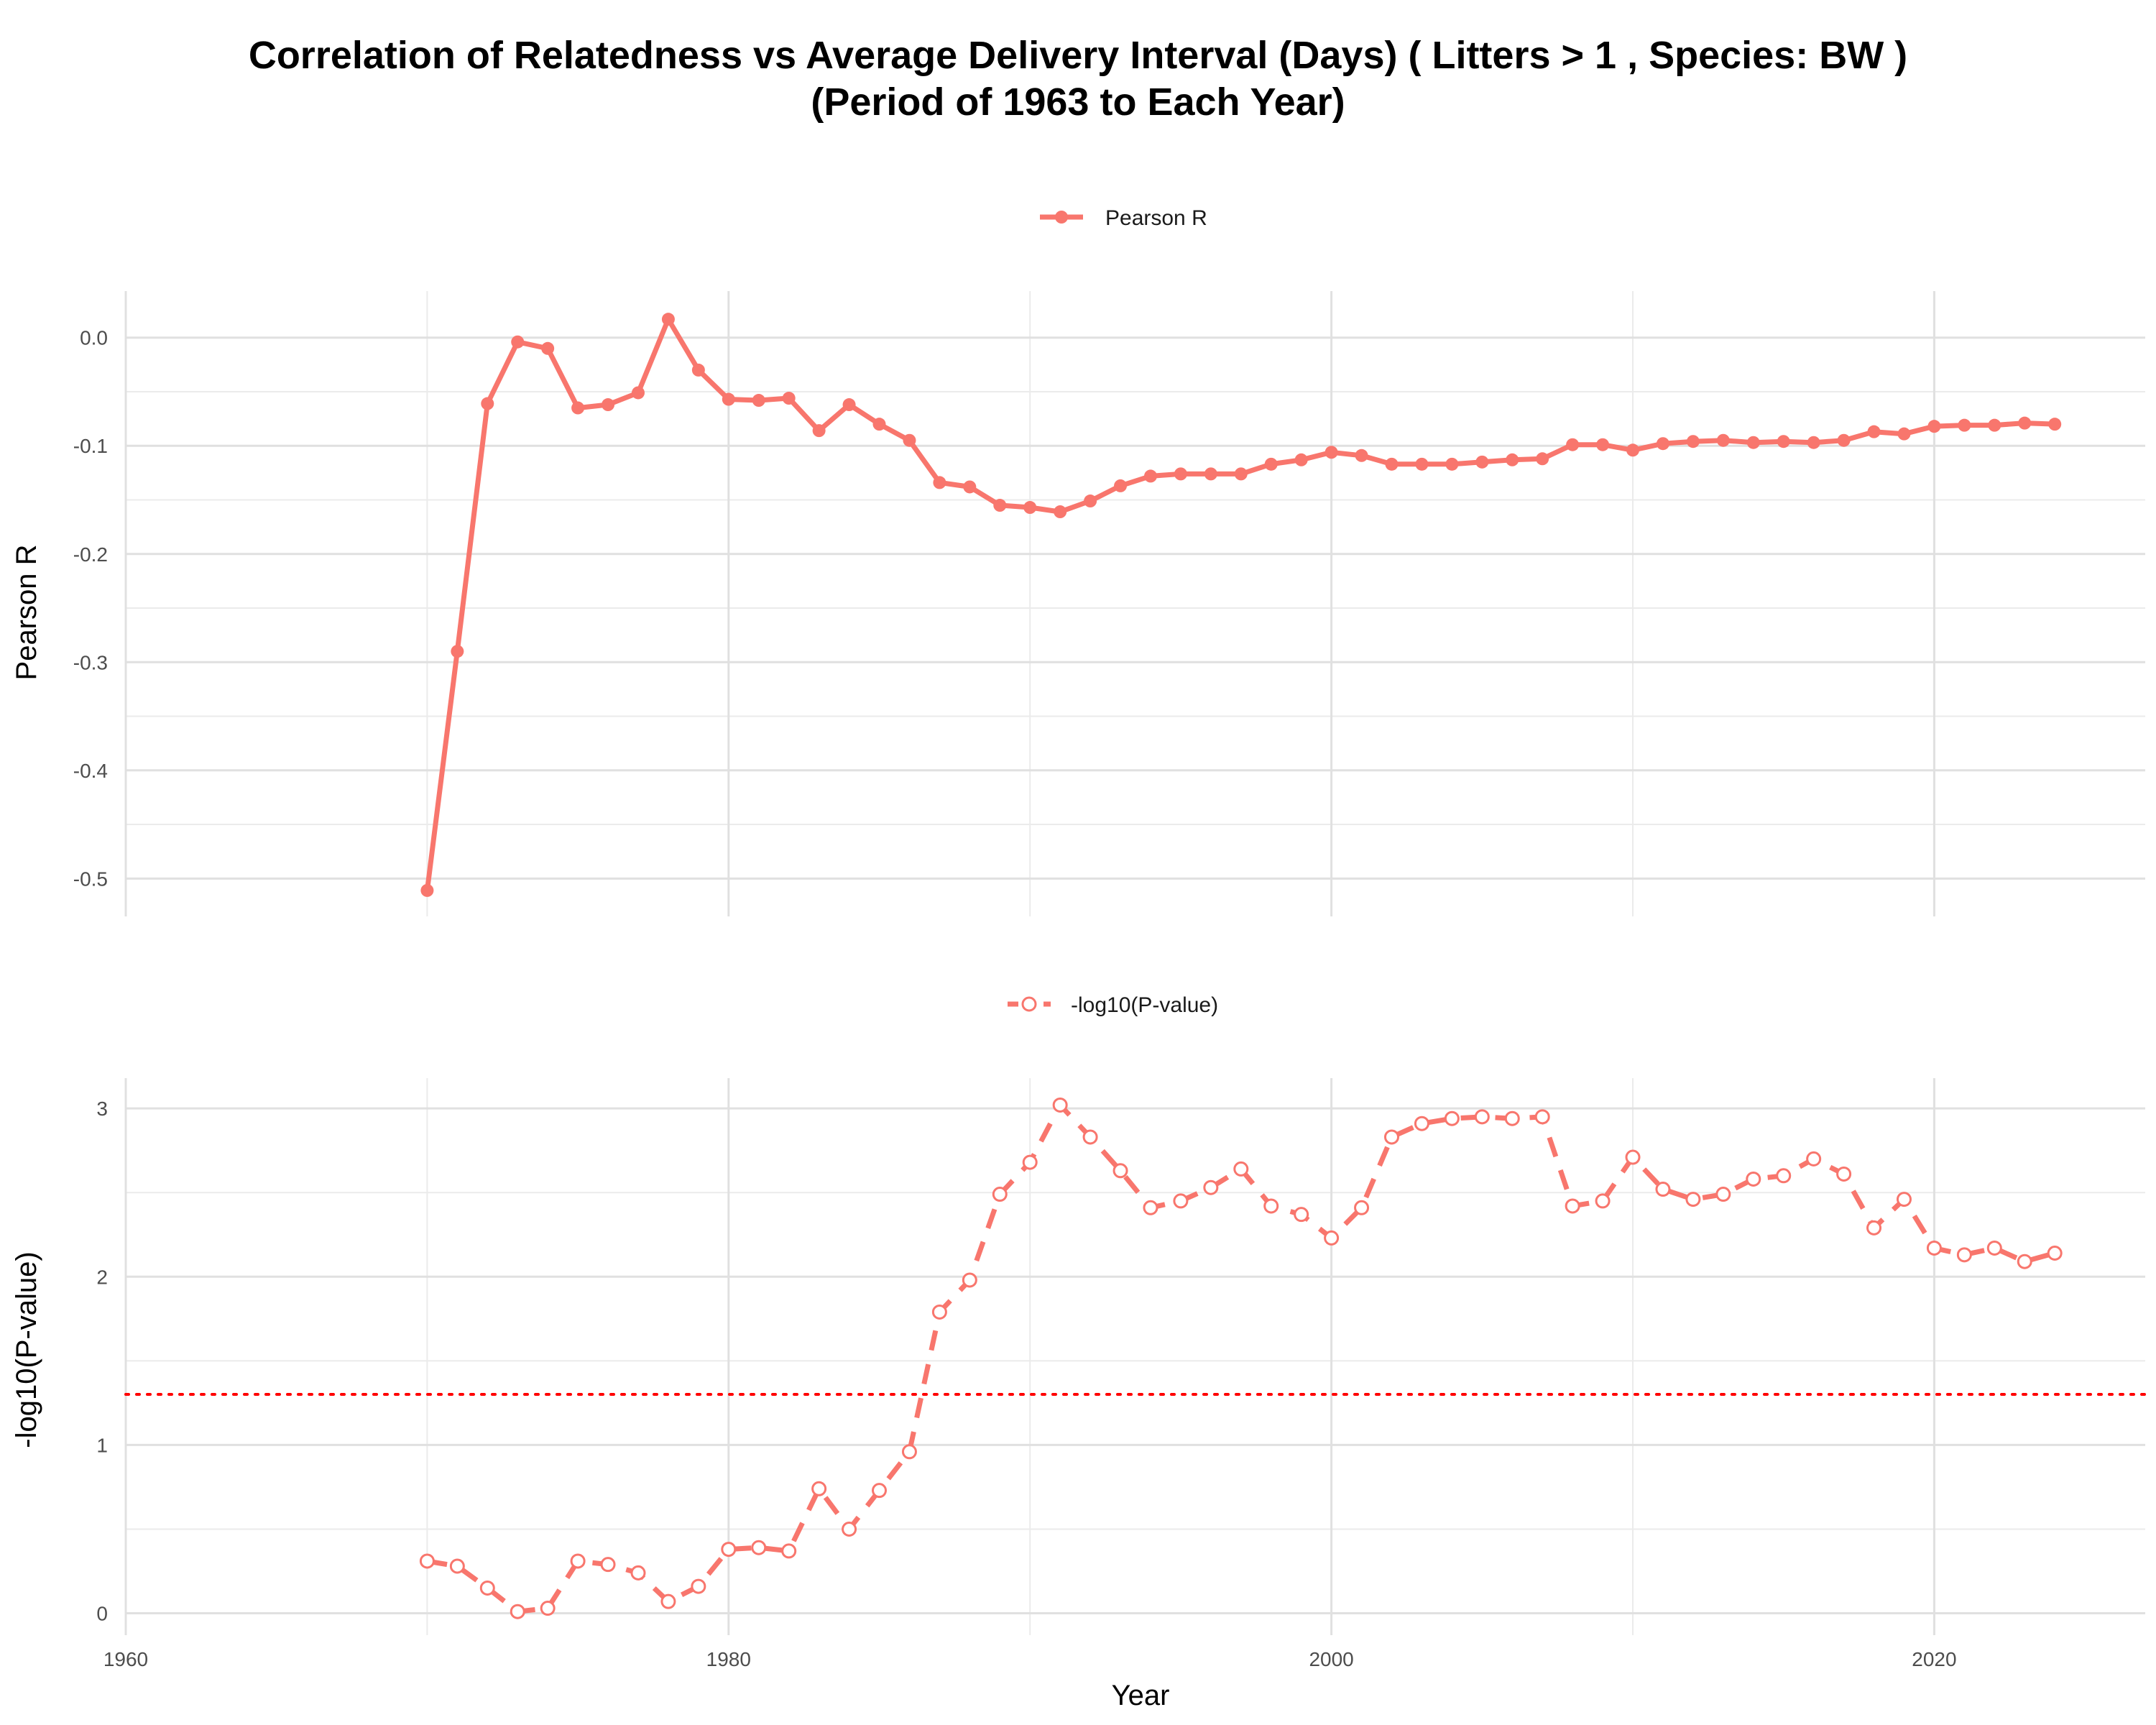 This screenshot has height=1725, width=2156. I want to click on chart-title-line-2: (Period of 1963 to Each Year), so click(1078, 102).